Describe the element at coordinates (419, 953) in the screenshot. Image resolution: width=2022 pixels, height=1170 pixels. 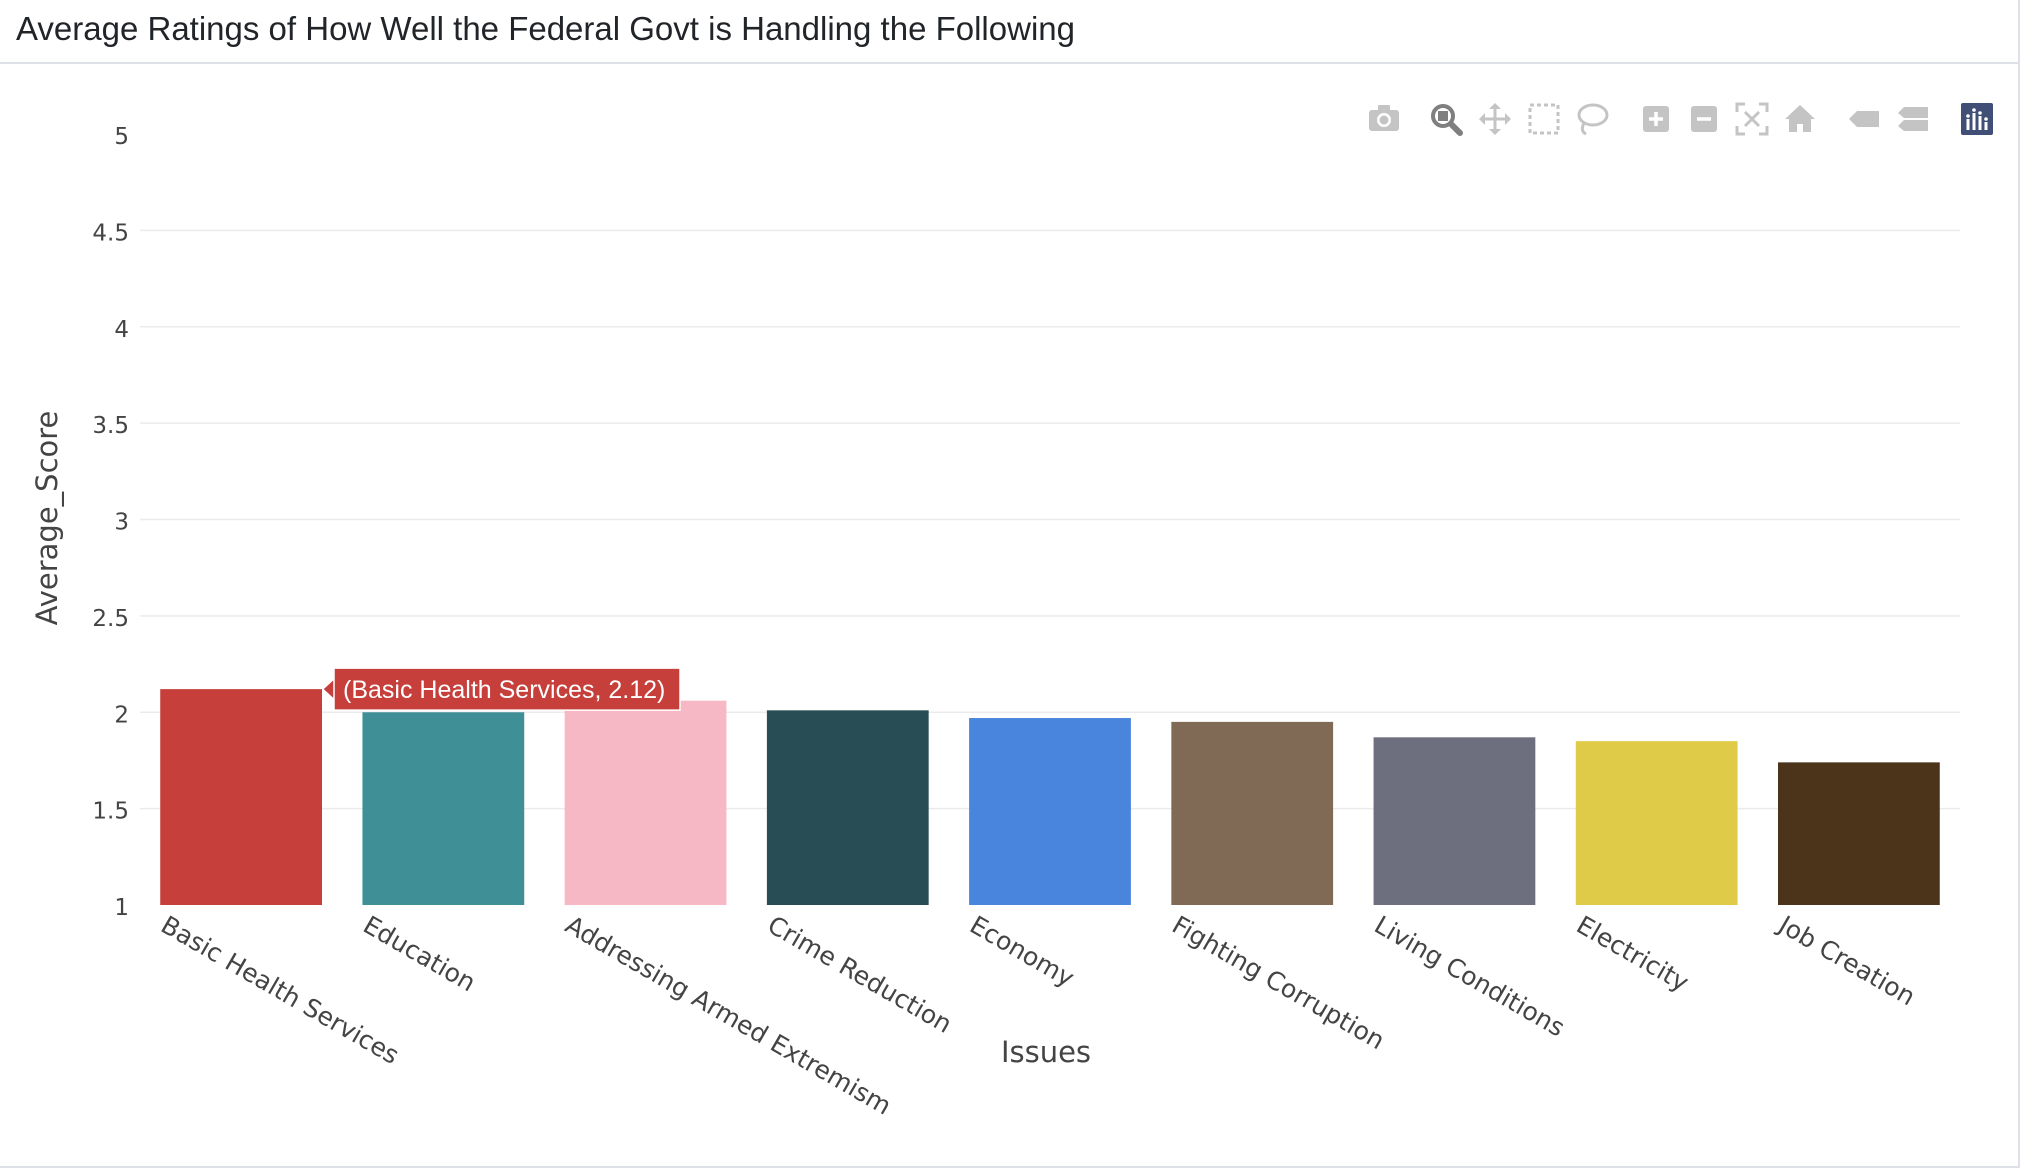
I see `x-tick-label: Education` at that location.